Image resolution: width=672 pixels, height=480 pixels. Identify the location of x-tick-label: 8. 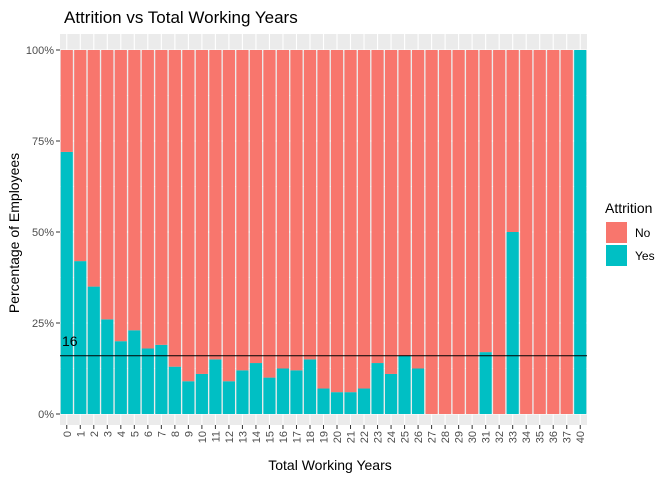
(176, 434).